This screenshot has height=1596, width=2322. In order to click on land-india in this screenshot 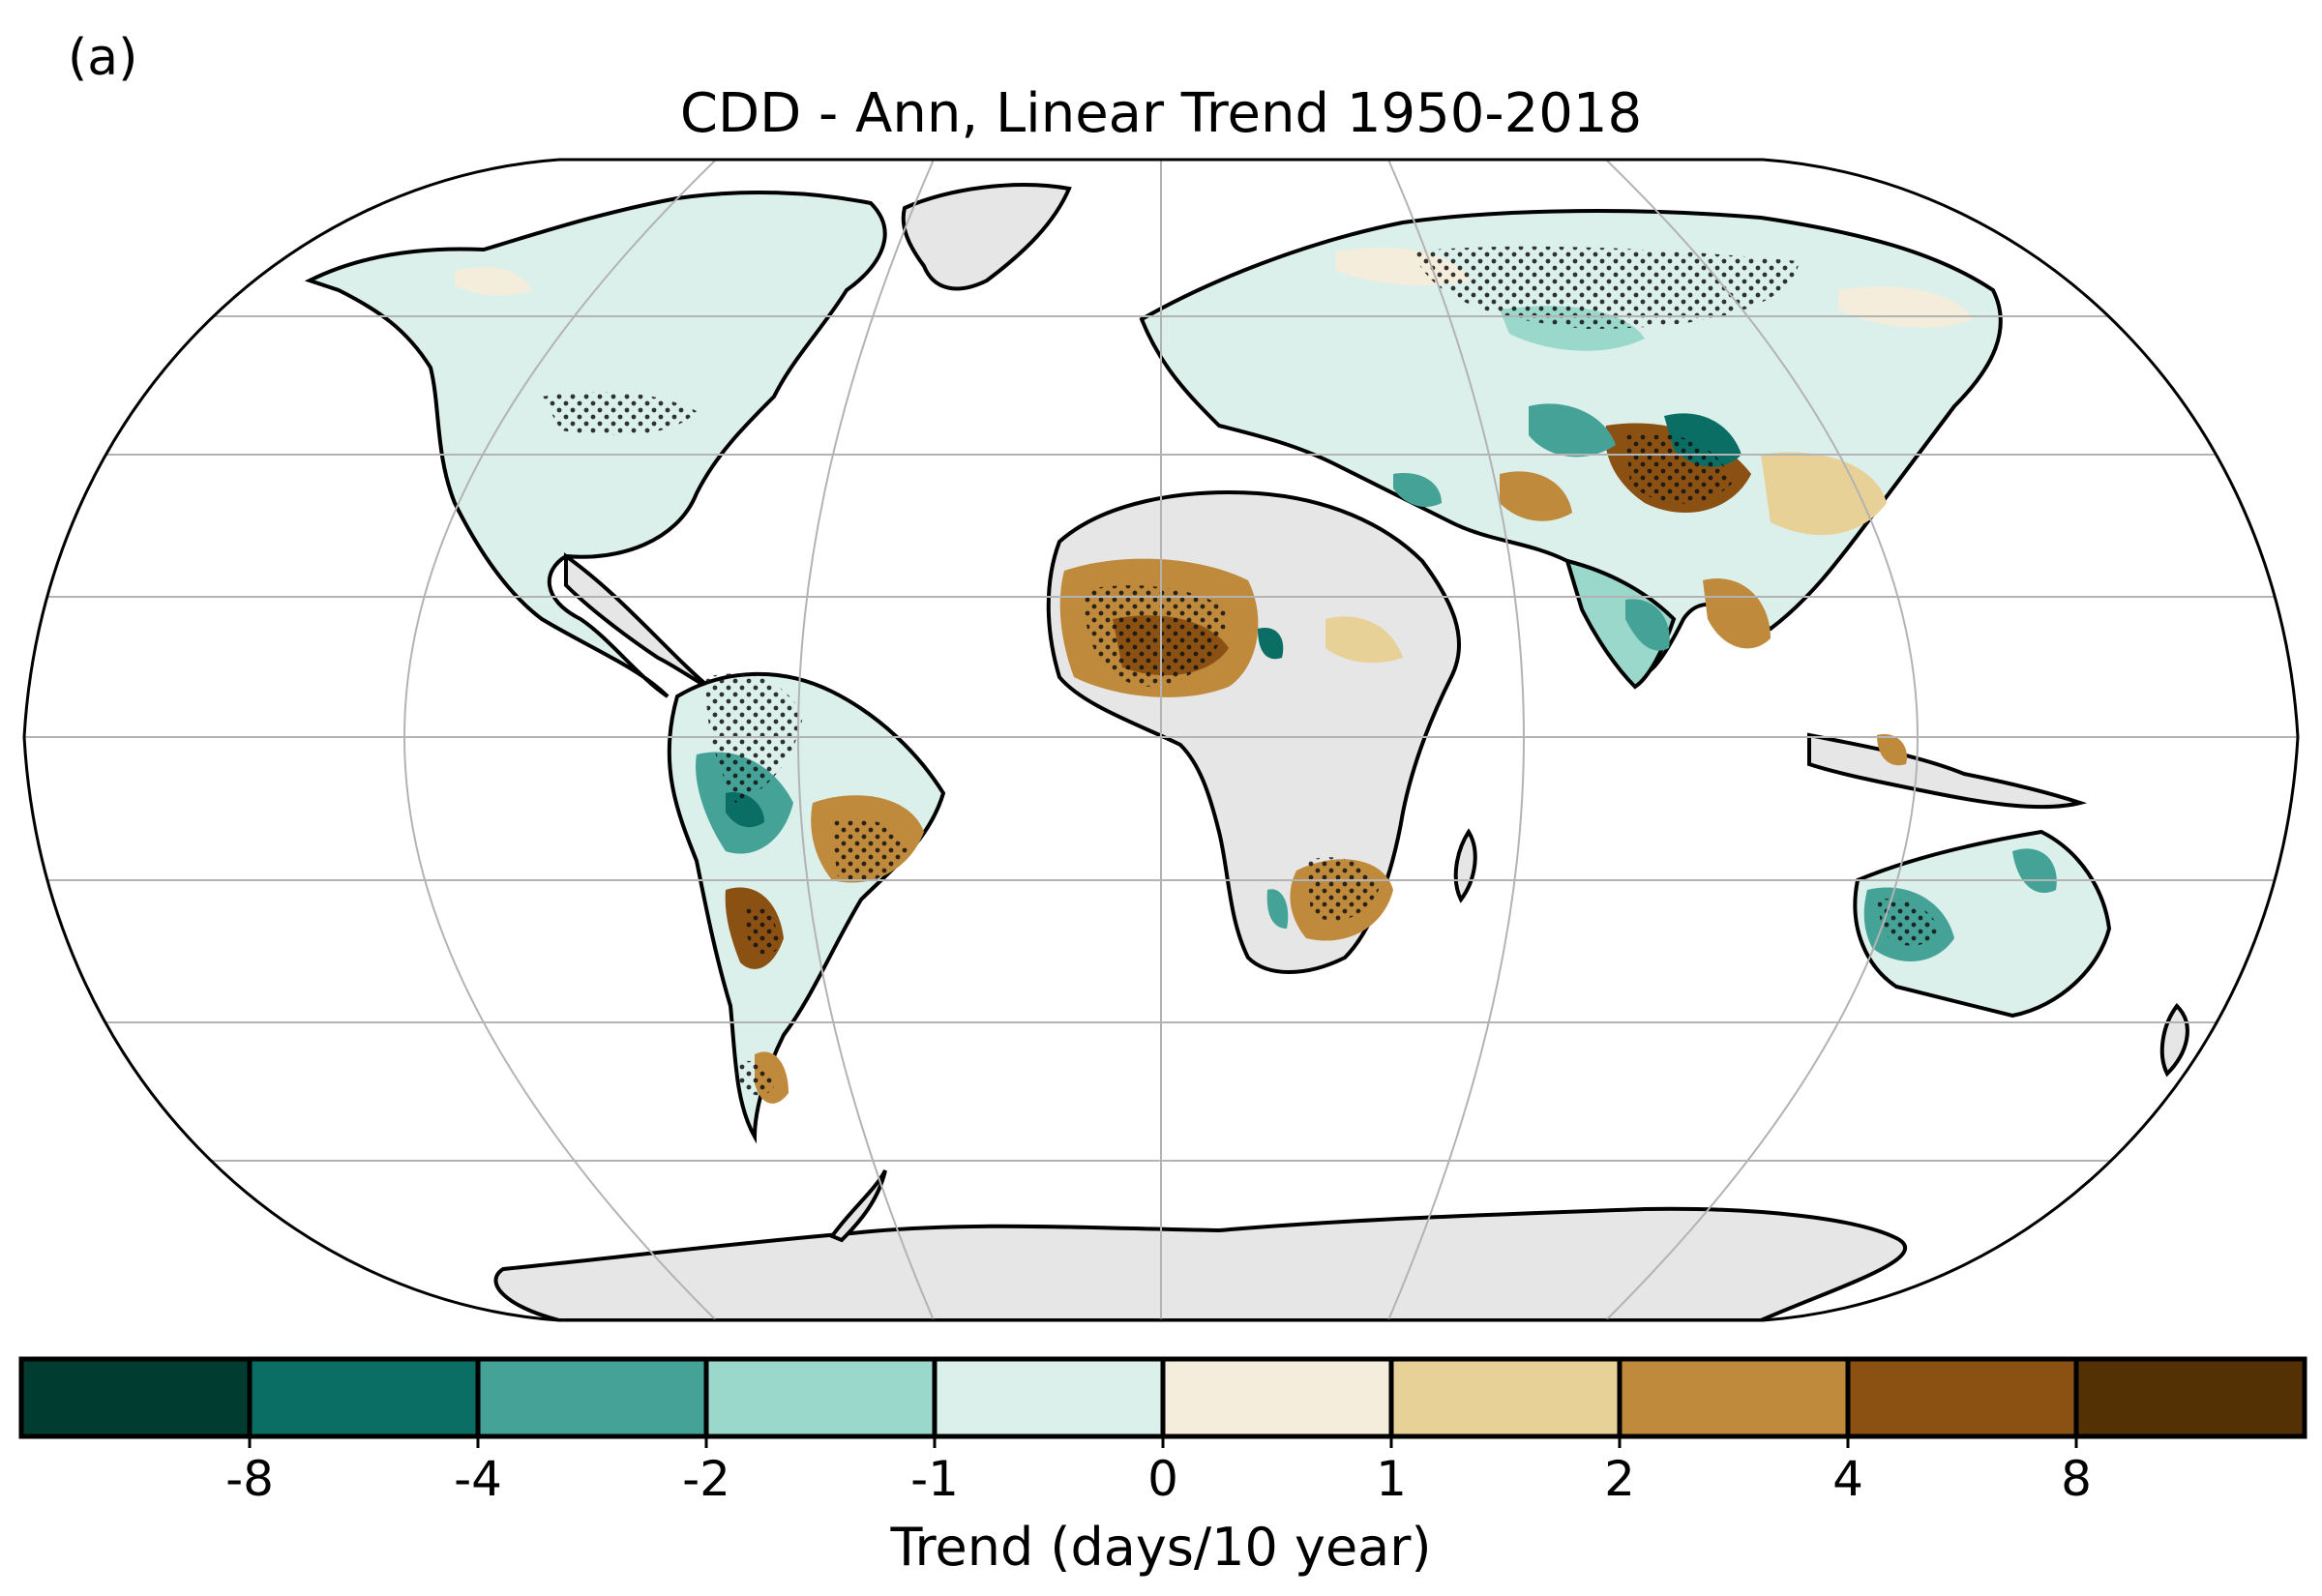, I will do `click(1620, 624)`.